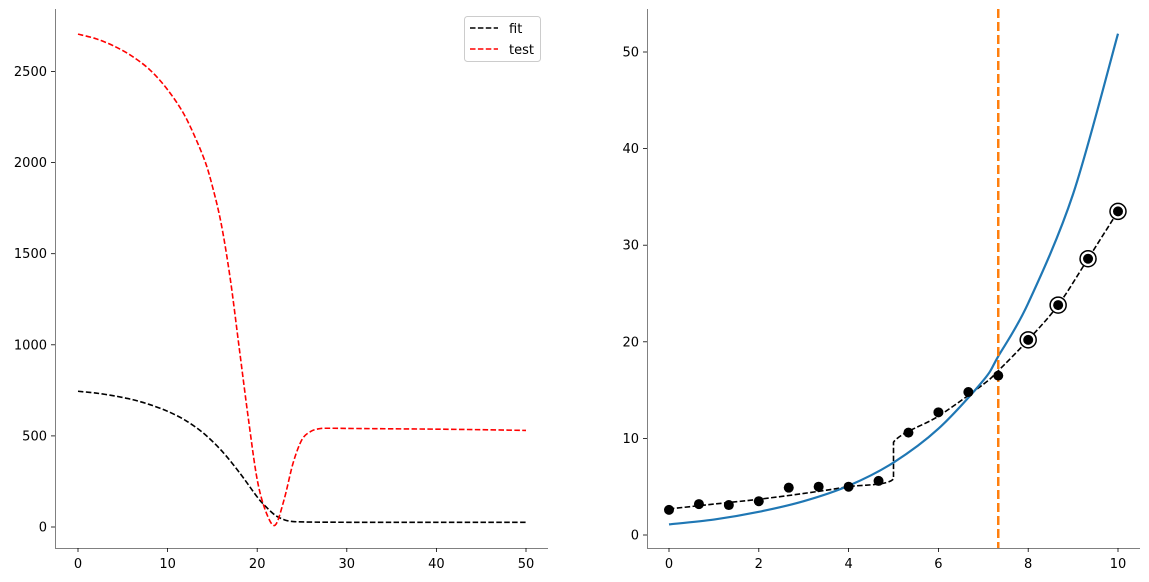  What do you see at coordinates (759, 564) in the screenshot?
I see `x-tick-label: 2` at bounding box center [759, 564].